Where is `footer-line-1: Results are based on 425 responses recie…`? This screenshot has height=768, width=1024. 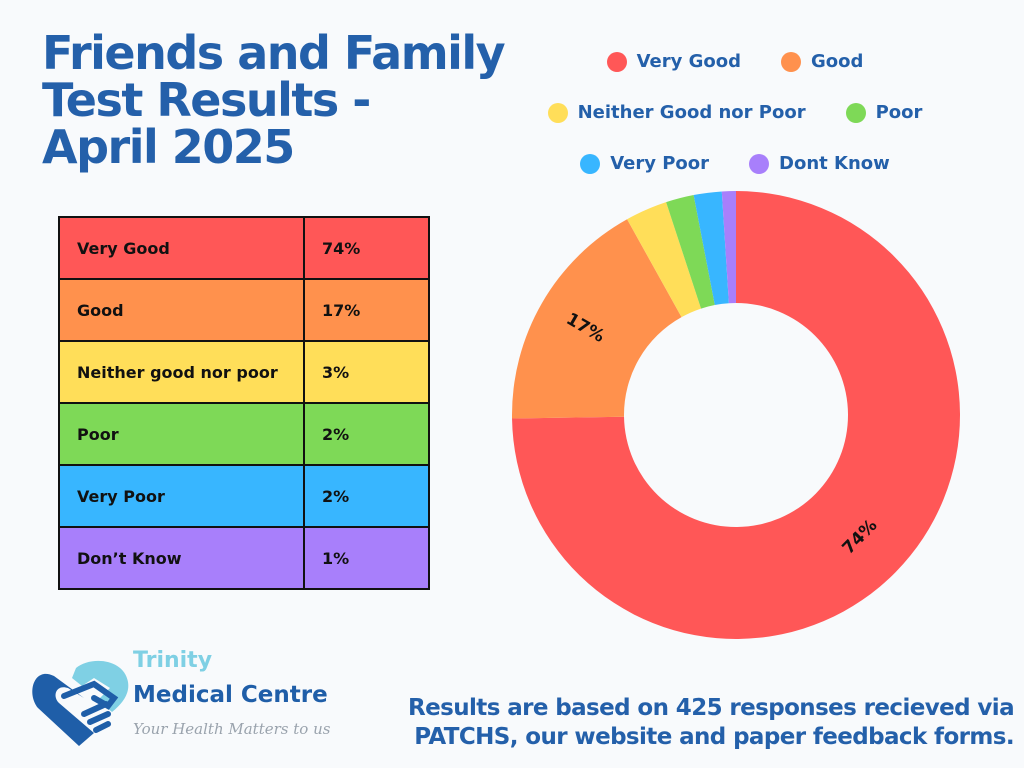 footer-line-1: Results are based on 425 responses recie… is located at coordinates (711, 708).